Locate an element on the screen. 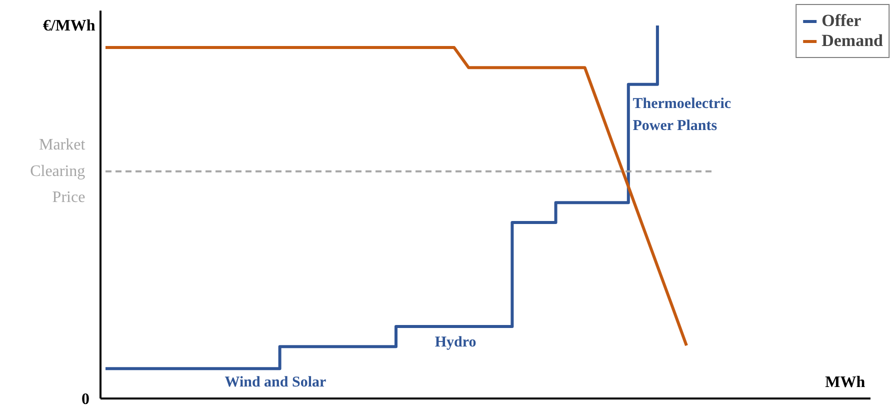  ref-line-label: Market Clearing Price is located at coordinates (58, 171).